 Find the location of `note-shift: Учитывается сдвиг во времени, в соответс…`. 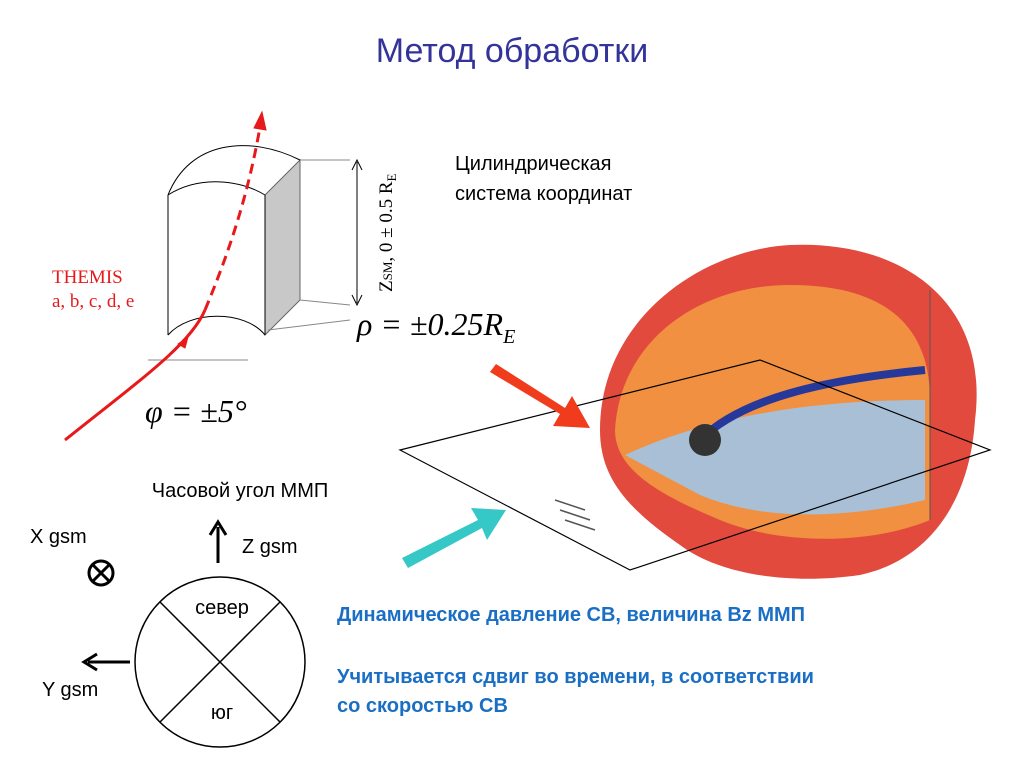

note-shift: Учитывается сдвиг во времени, в соответс… is located at coordinates (575, 677).